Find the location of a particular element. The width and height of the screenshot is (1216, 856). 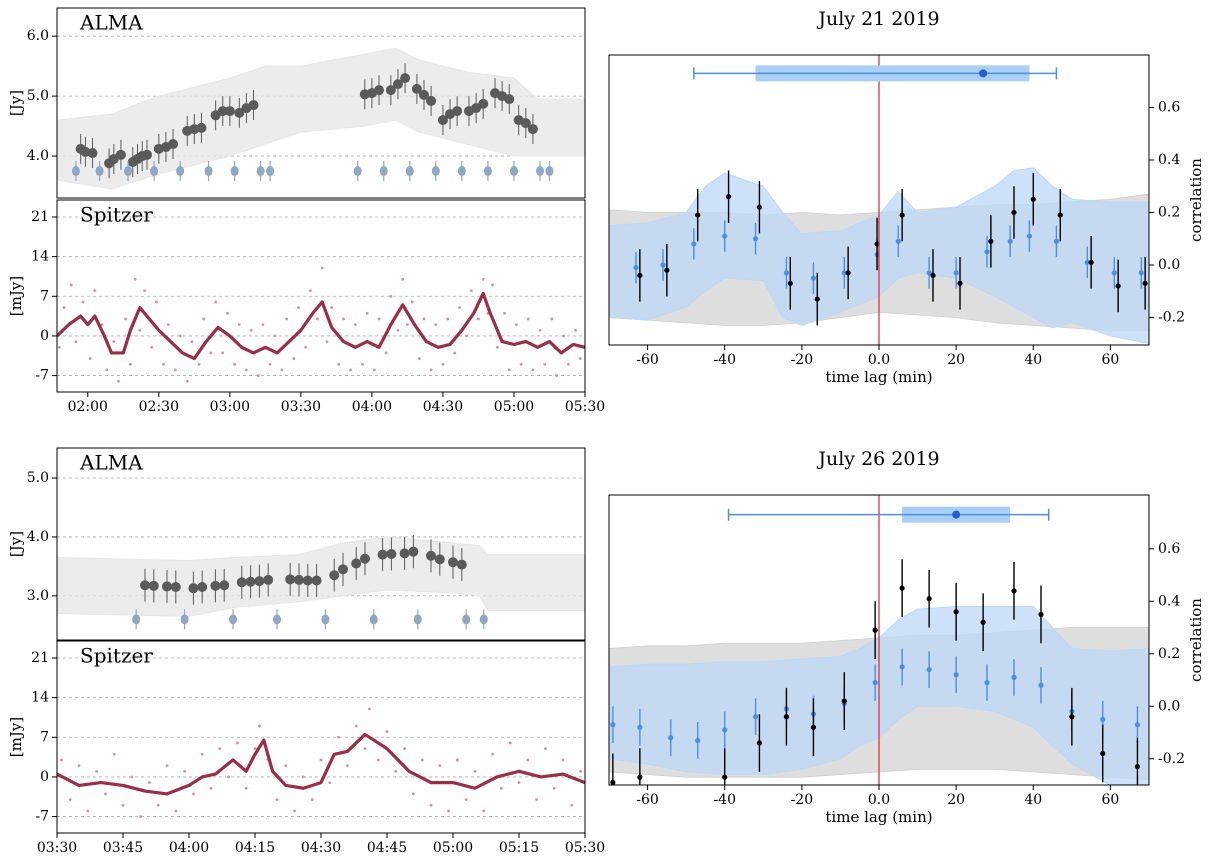

y-tick-label: -7 is located at coordinates (42, 817).